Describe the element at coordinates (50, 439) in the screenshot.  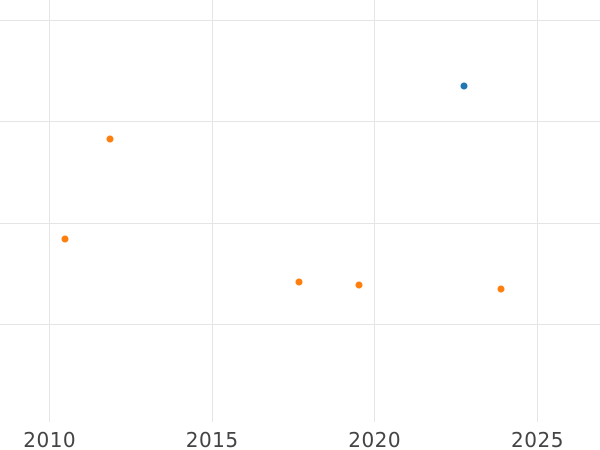
I see `x-axis-tick-label: 2010` at that location.